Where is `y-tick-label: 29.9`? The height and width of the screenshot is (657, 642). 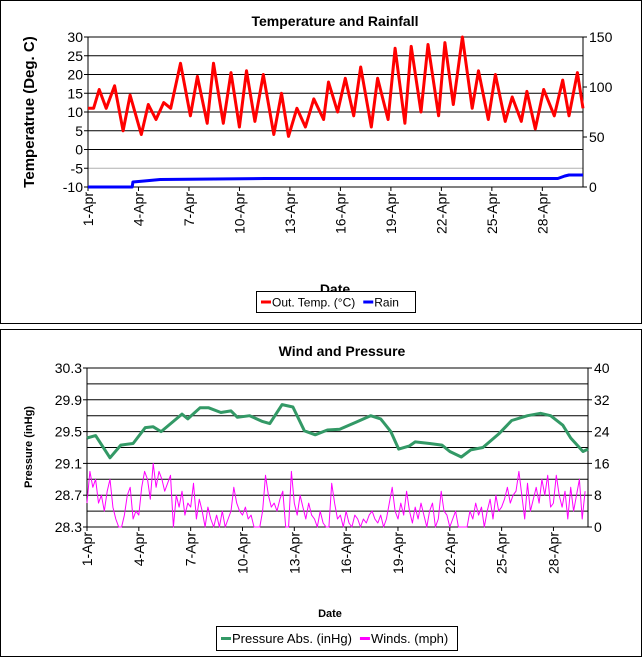 y-tick-label: 29.9 is located at coordinates (68, 400).